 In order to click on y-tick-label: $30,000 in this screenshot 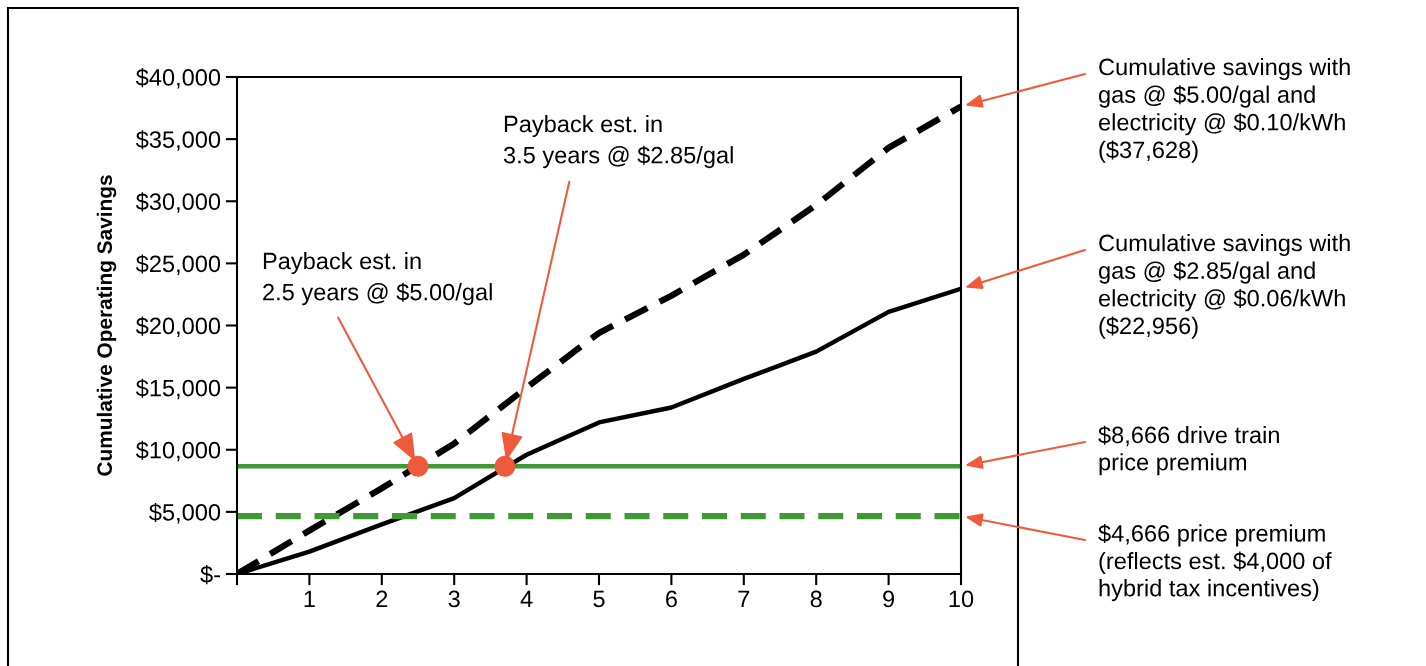, I will do `click(178, 202)`.